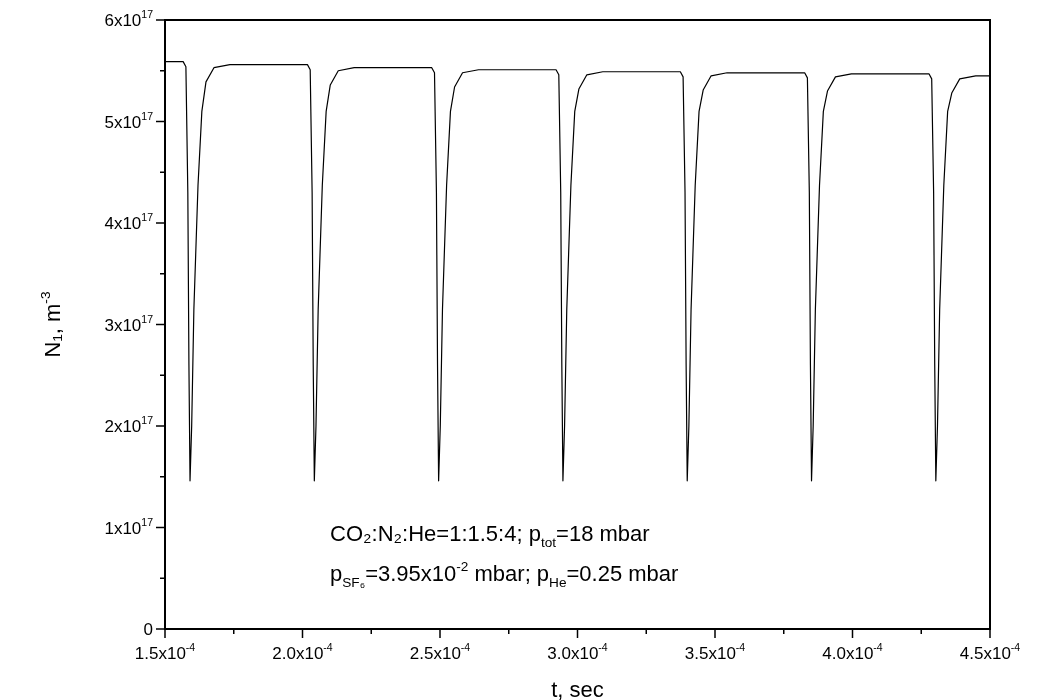  What do you see at coordinates (148, 629) in the screenshot?
I see `y-tick-label: 0` at bounding box center [148, 629].